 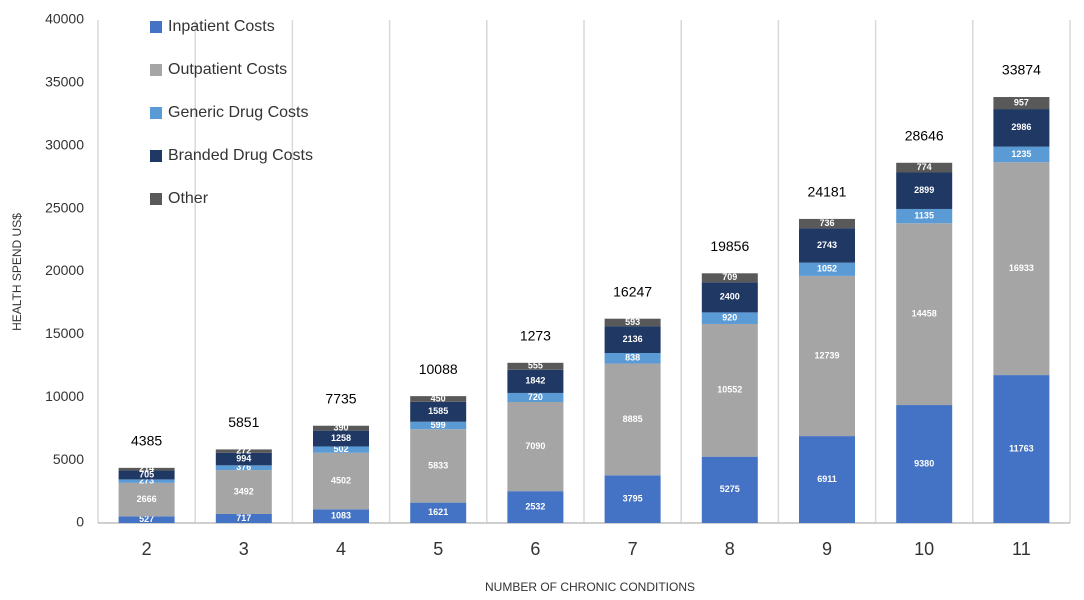 I want to click on segment-label: 1083, so click(x=341, y=516).